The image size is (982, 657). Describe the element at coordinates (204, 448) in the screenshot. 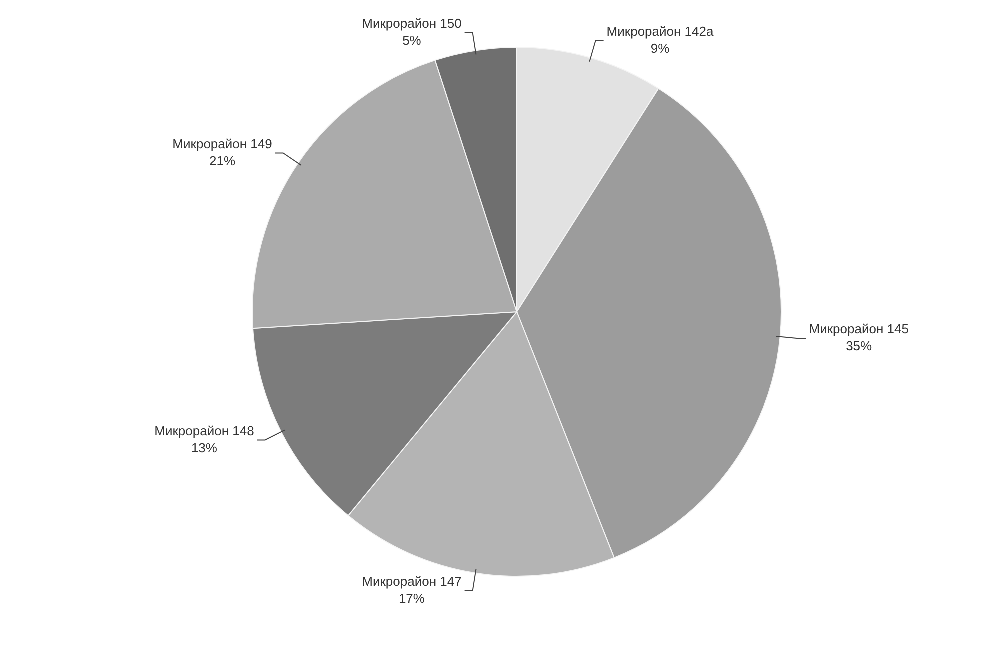

I see `data-label: 13%` at that location.